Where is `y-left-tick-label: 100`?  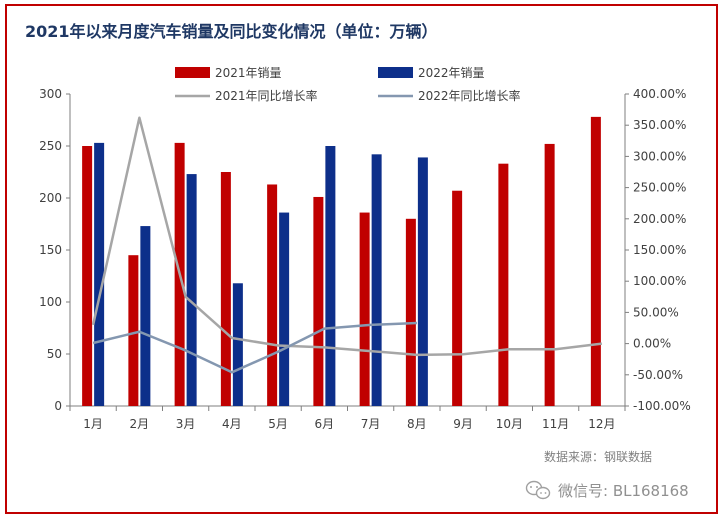 y-left-tick-label: 100 is located at coordinates (50, 302).